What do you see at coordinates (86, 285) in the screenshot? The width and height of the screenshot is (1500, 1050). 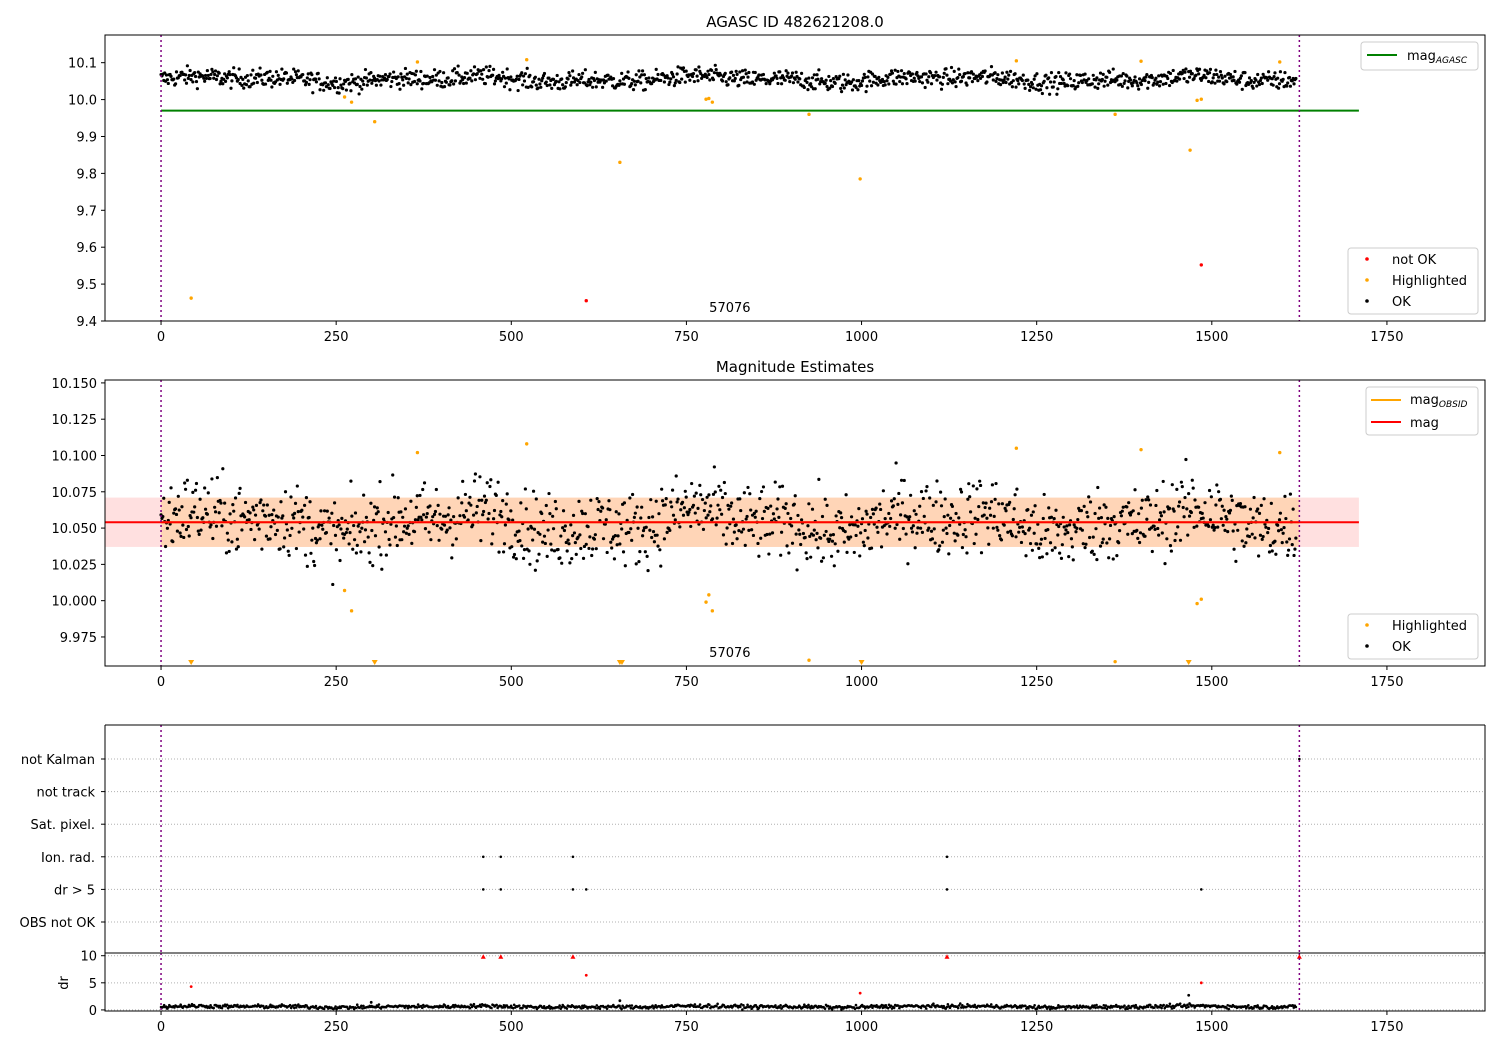 I see `panel1-ytick-label: 9.5` at bounding box center [86, 285].